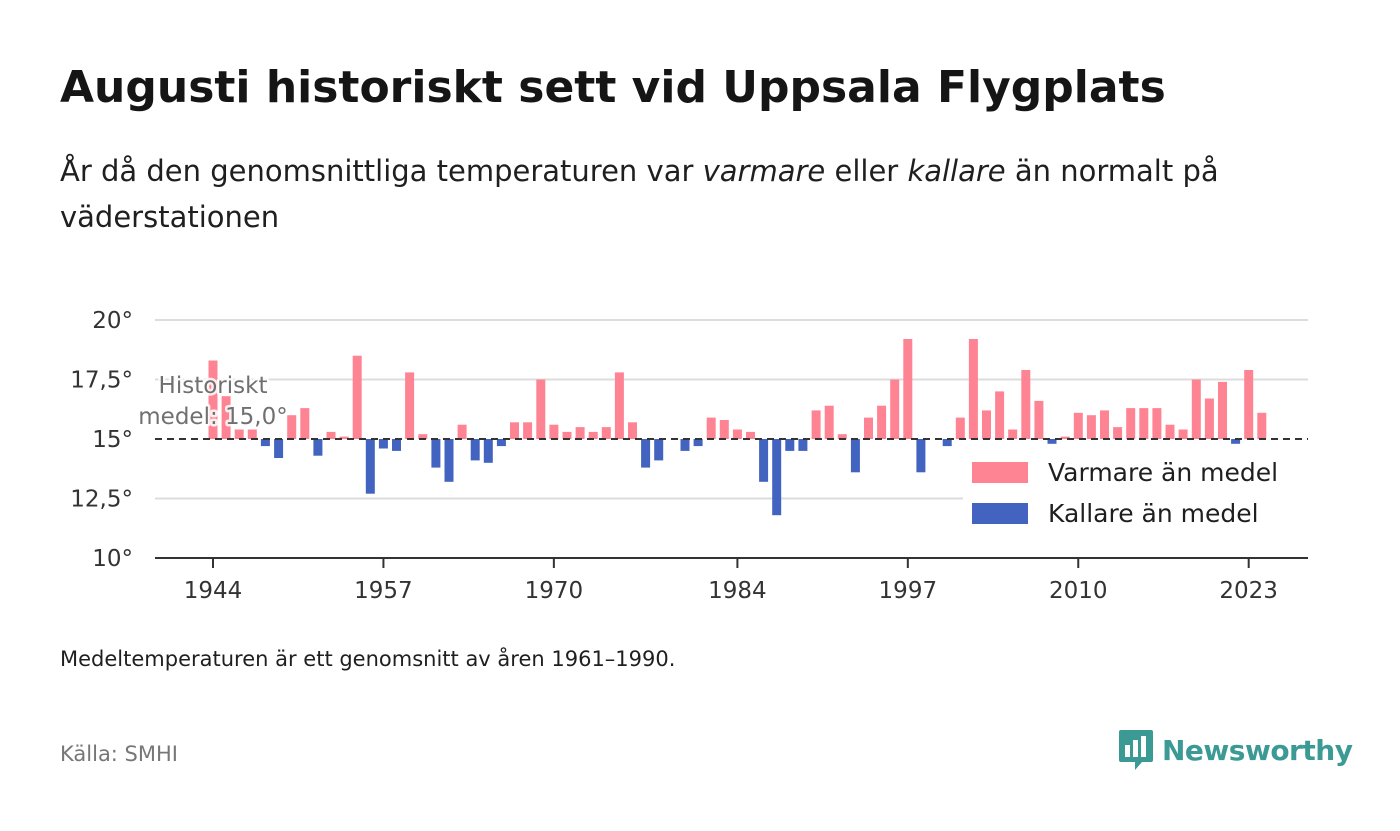 The height and width of the screenshot is (831, 1400). I want to click on bar-1984, so click(737, 434).